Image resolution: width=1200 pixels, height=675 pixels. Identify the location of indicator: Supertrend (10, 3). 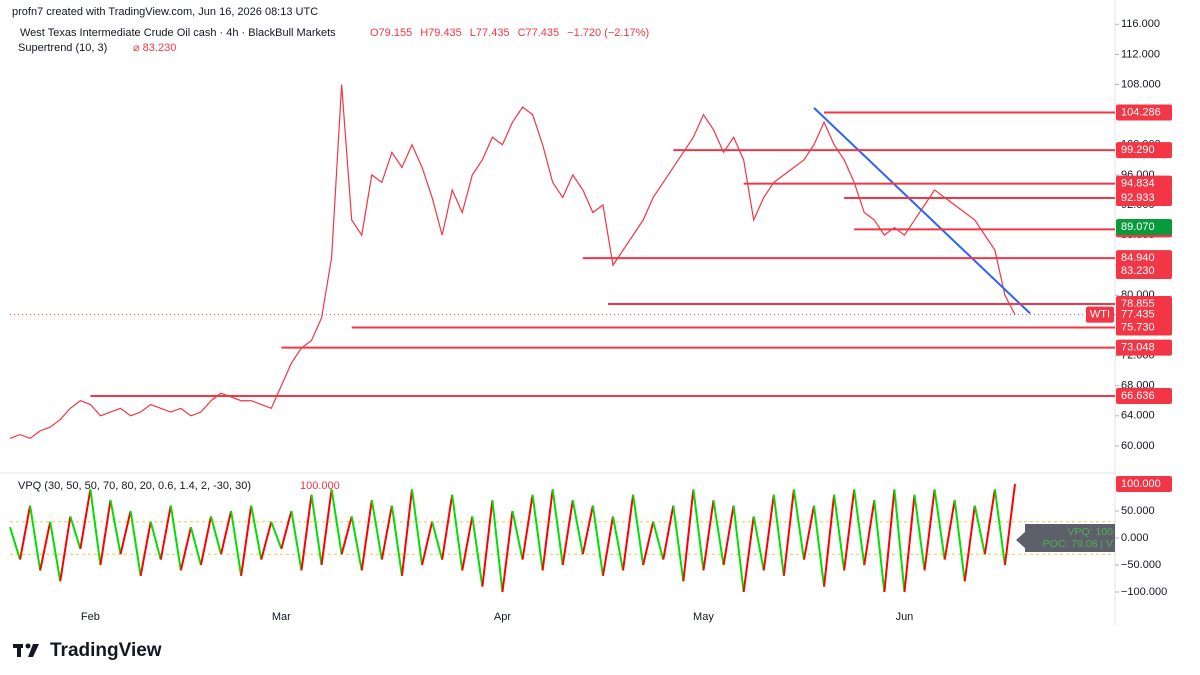
(62, 48).